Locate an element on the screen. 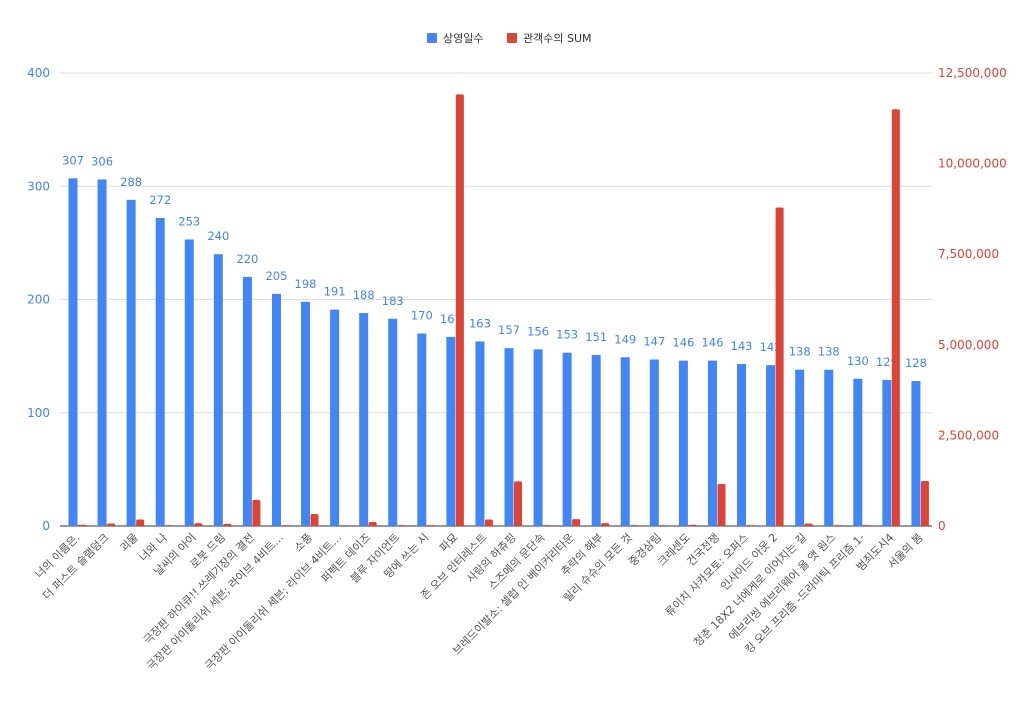  data-label: 240 is located at coordinates (218, 236).